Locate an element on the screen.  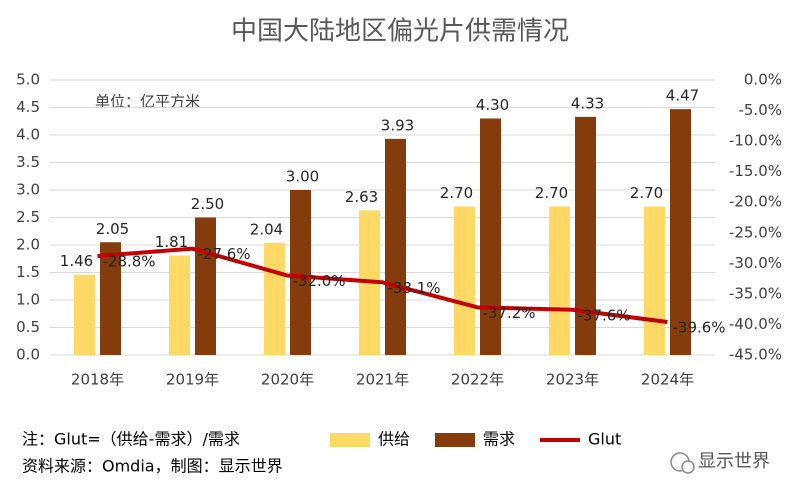
watermark-icon is located at coordinates (682, 463).